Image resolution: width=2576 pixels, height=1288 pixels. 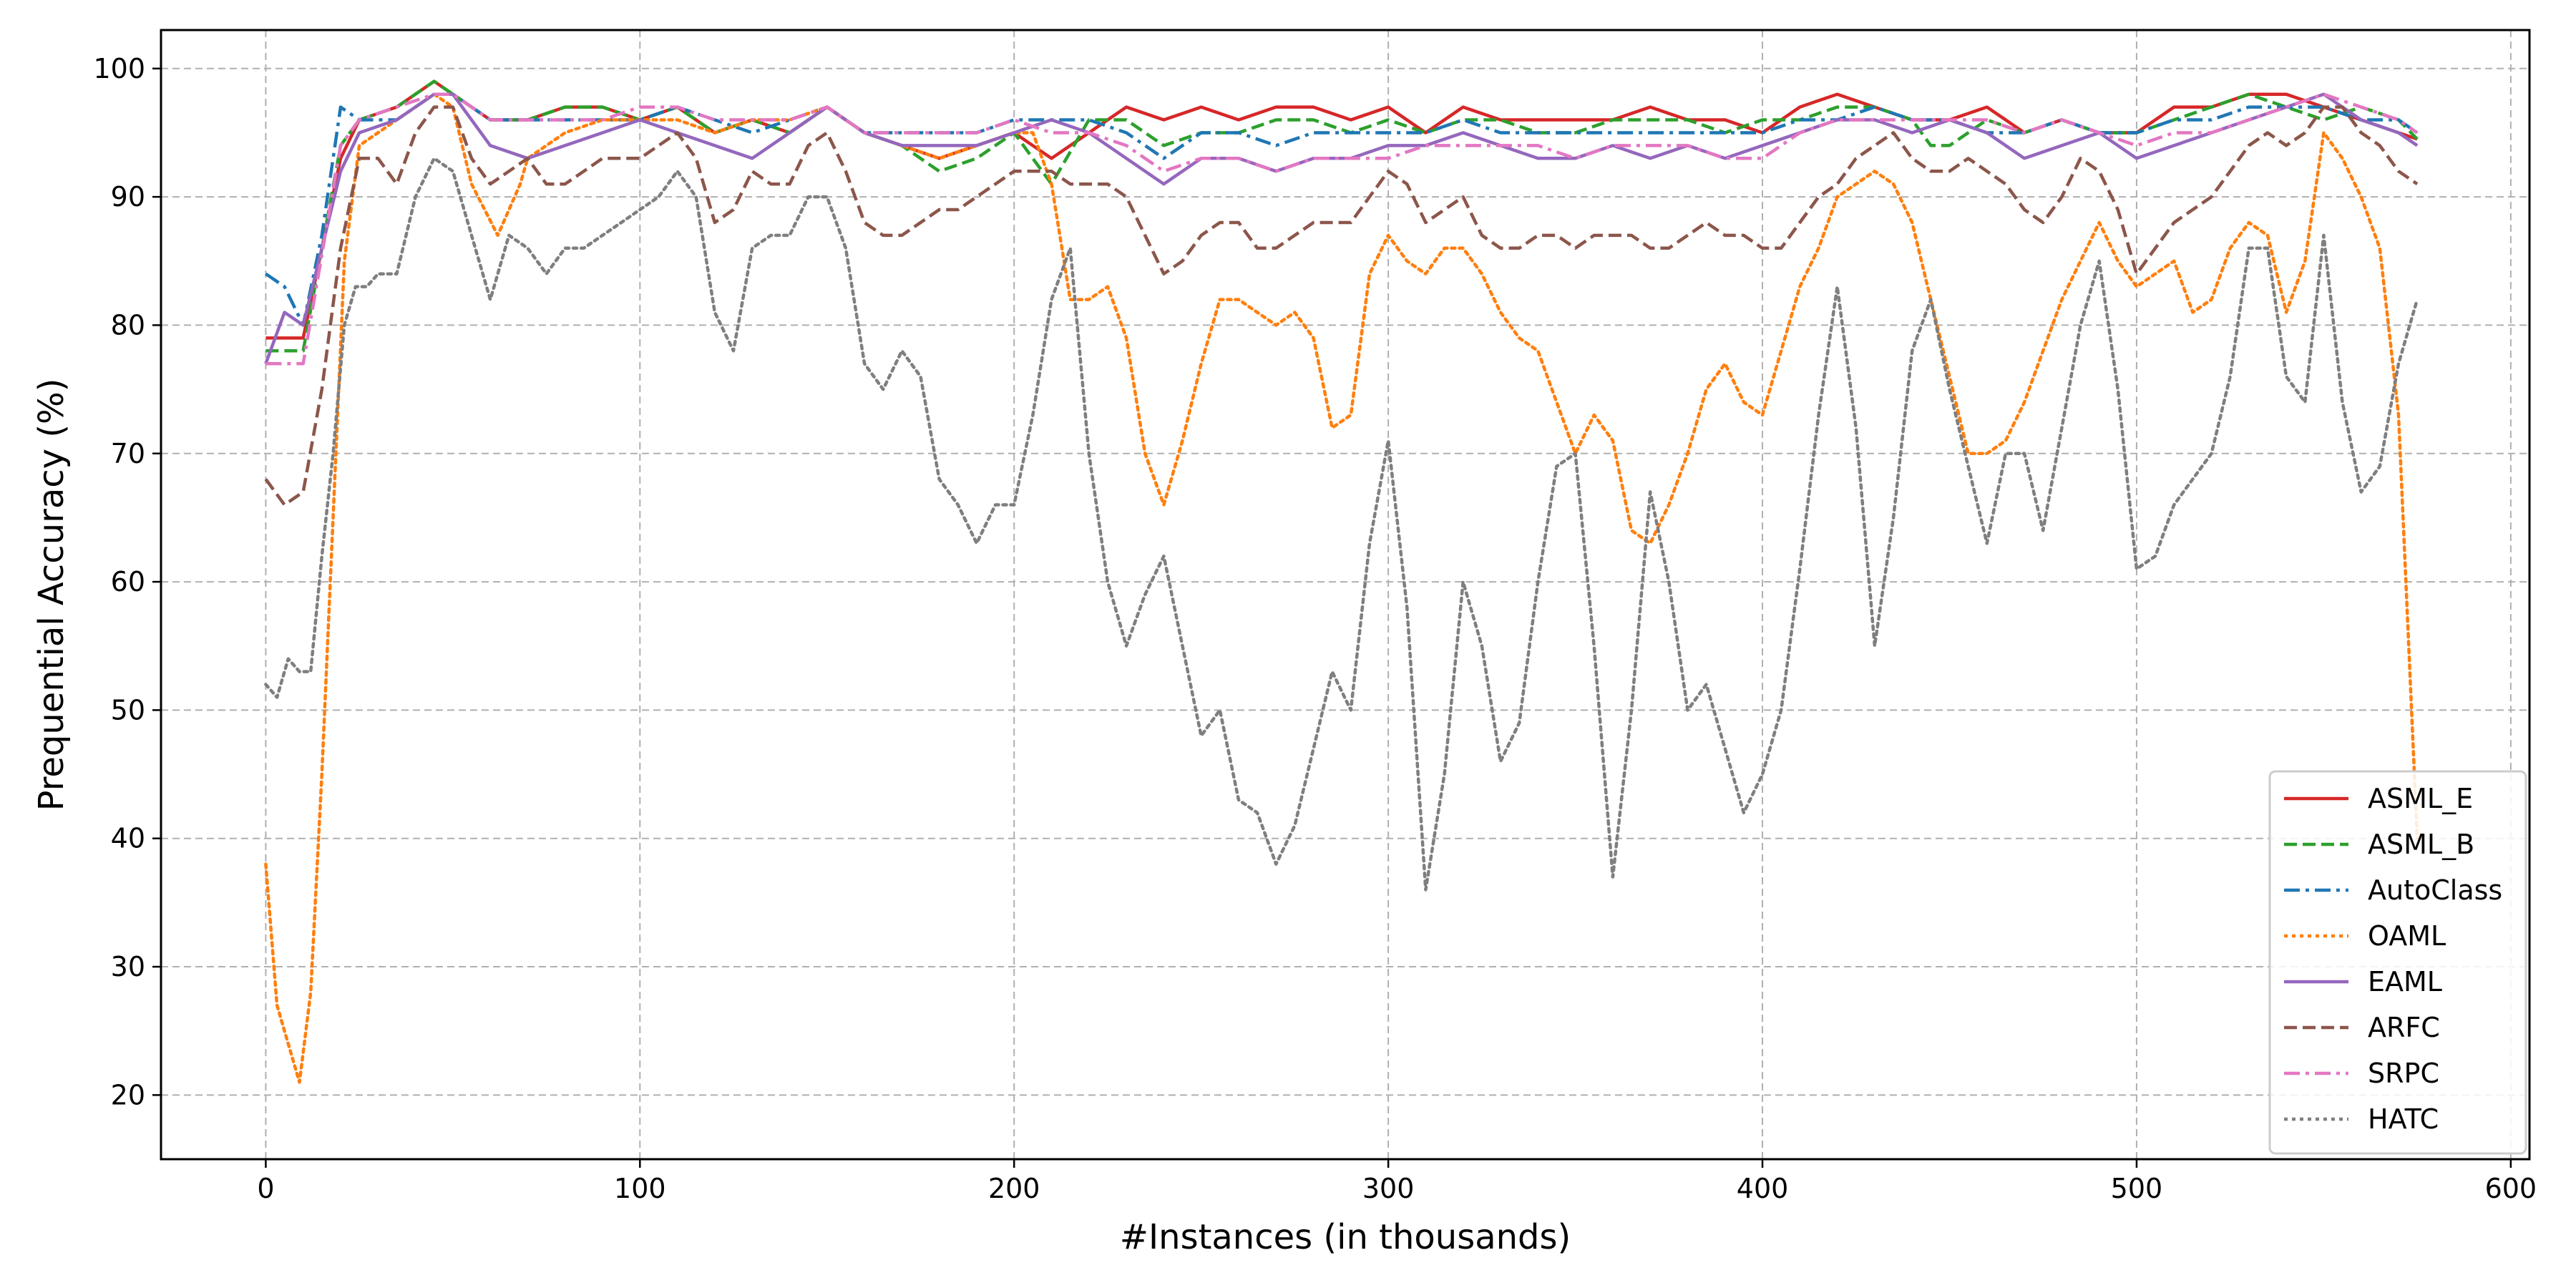 What do you see at coordinates (128, 838) in the screenshot?
I see `y-tick-label: 40` at bounding box center [128, 838].